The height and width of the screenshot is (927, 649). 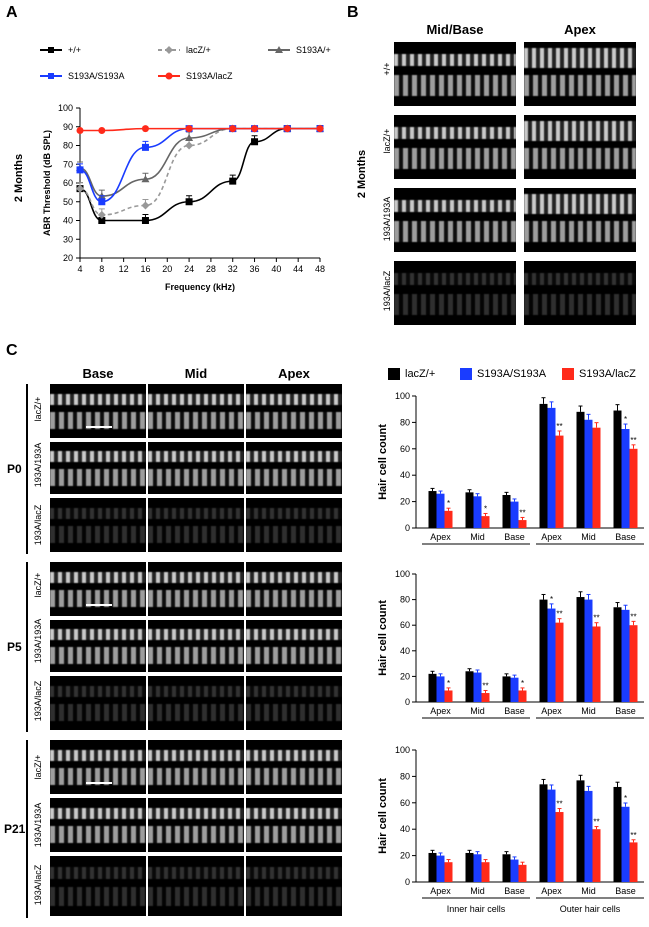 What do you see at coordinates (394, 374) in the screenshot?
I see `c-legend-swatch-lacz` at bounding box center [394, 374].